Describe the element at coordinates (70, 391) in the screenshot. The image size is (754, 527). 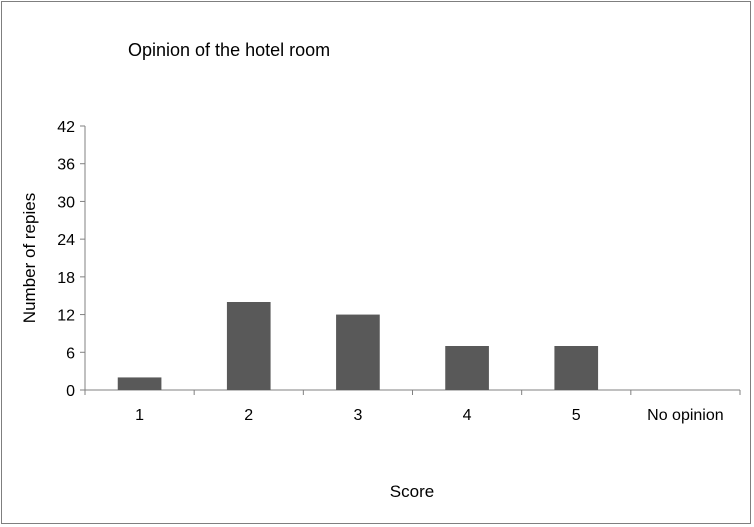
I see `y-tick-label: 0` at that location.